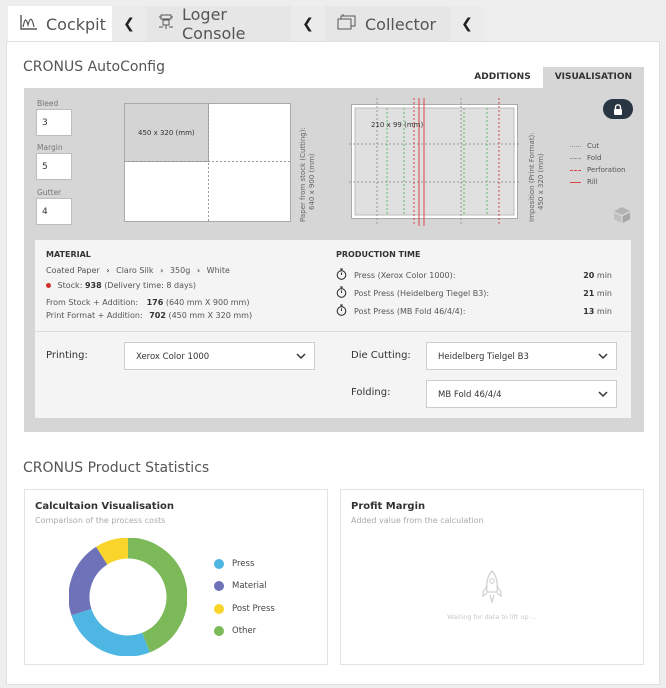 Image resolution: width=666 pixels, height=688 pixels. Describe the element at coordinates (88, 581) in the screenshot. I see `donut-slice-material` at that location.